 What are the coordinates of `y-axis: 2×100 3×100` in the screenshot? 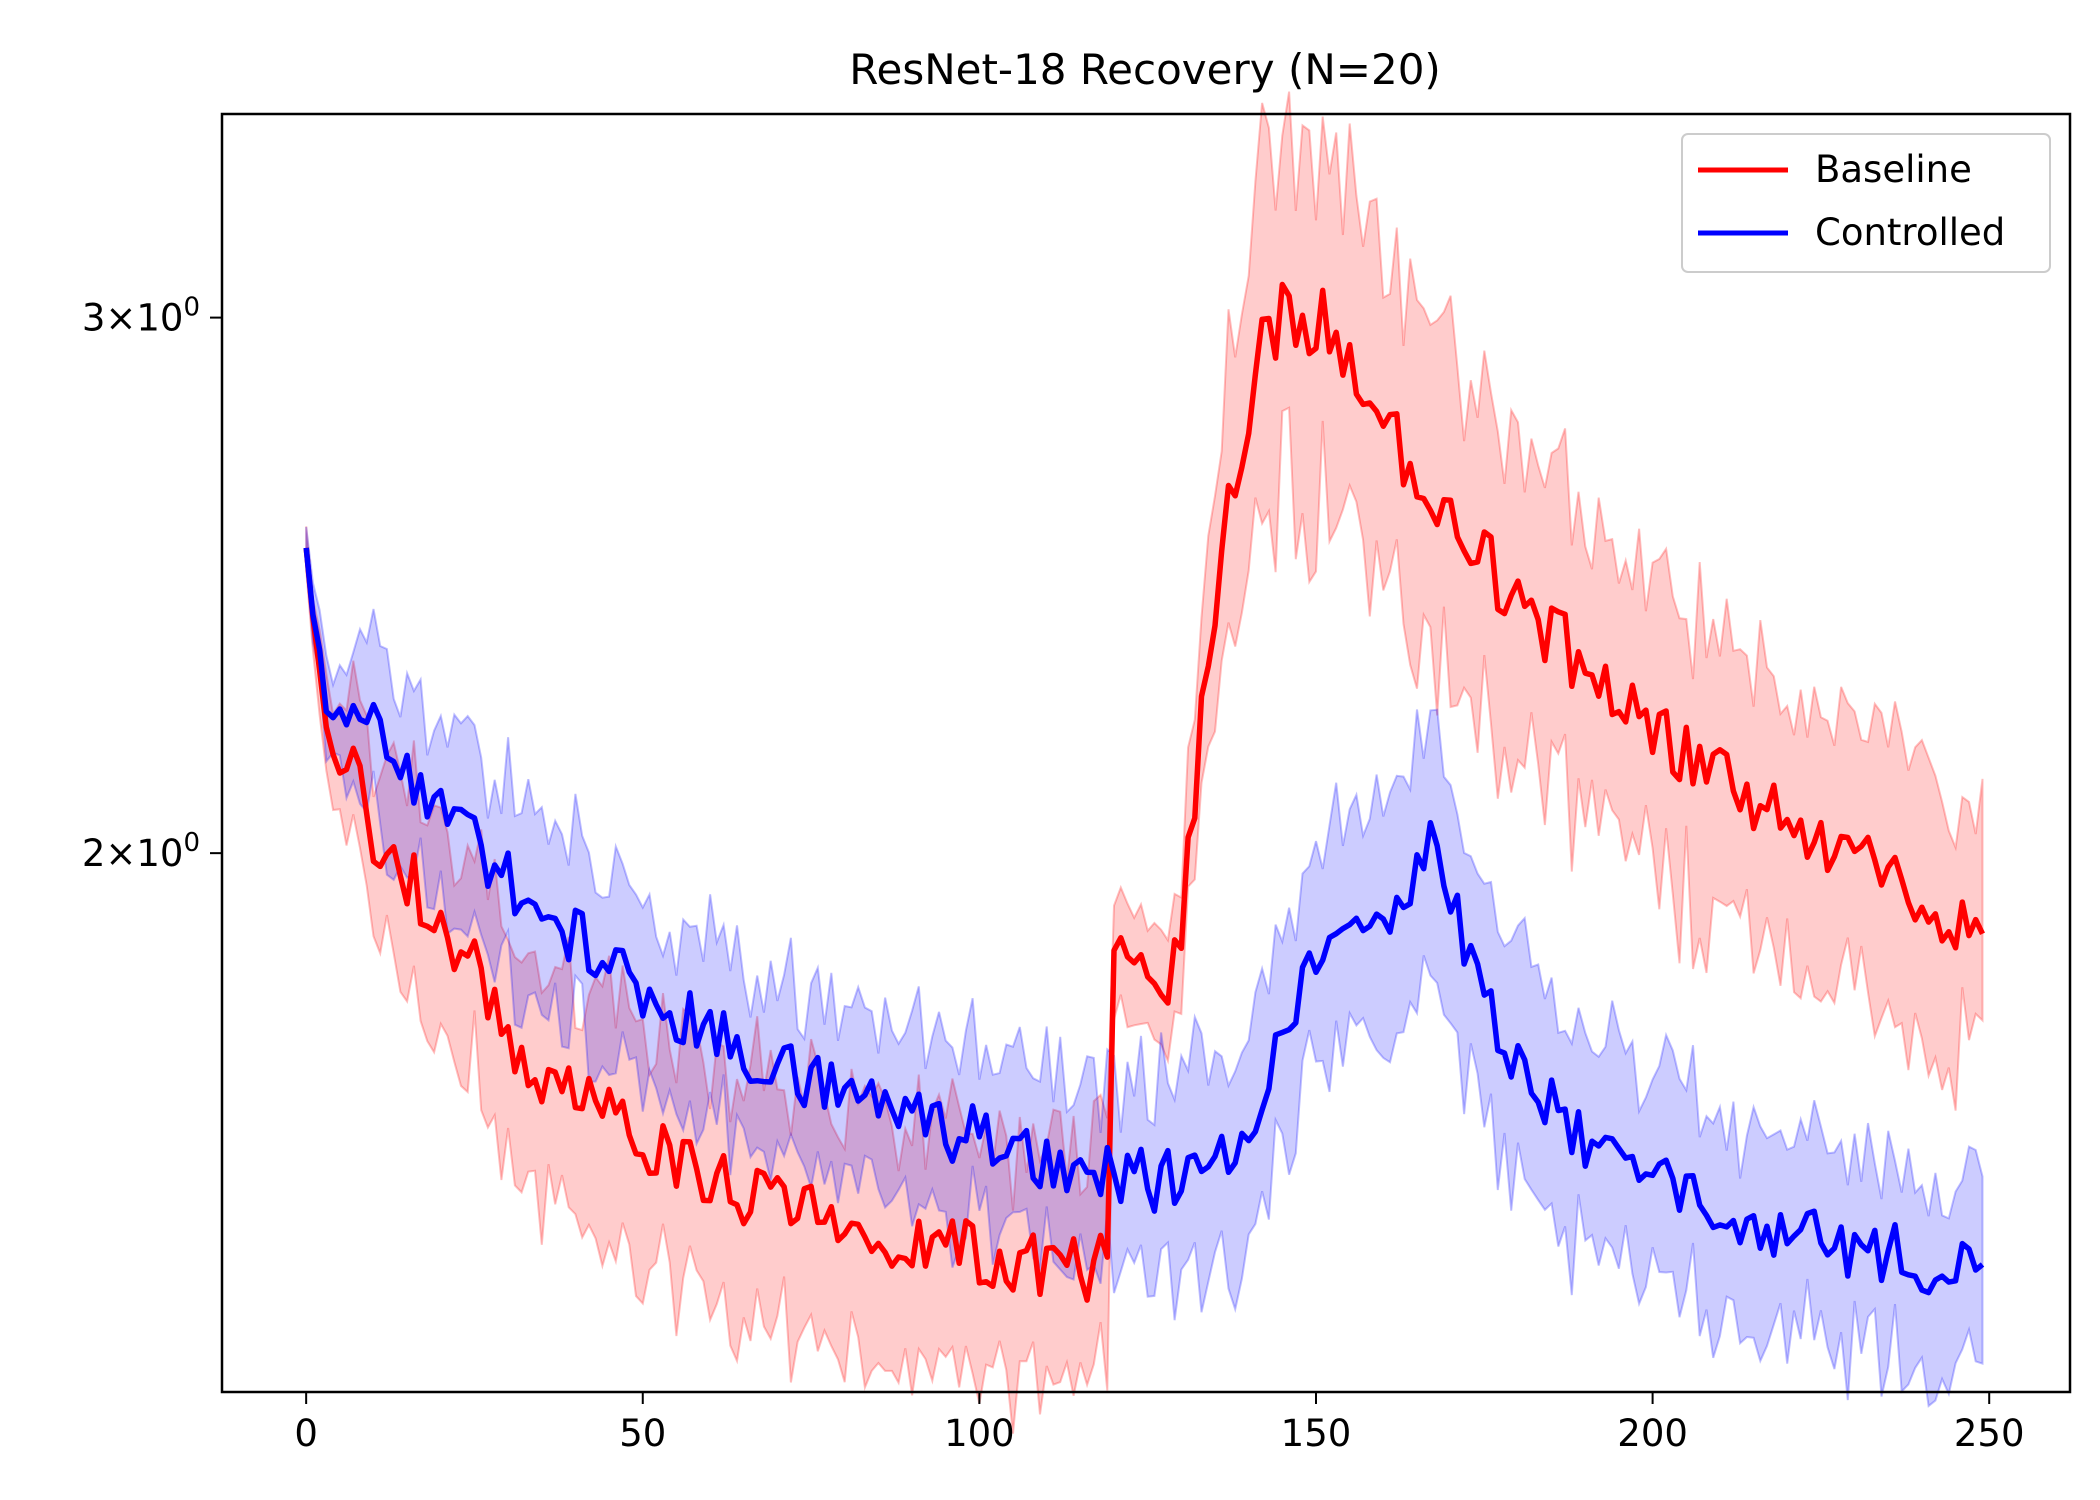 It's located at (152, 584).